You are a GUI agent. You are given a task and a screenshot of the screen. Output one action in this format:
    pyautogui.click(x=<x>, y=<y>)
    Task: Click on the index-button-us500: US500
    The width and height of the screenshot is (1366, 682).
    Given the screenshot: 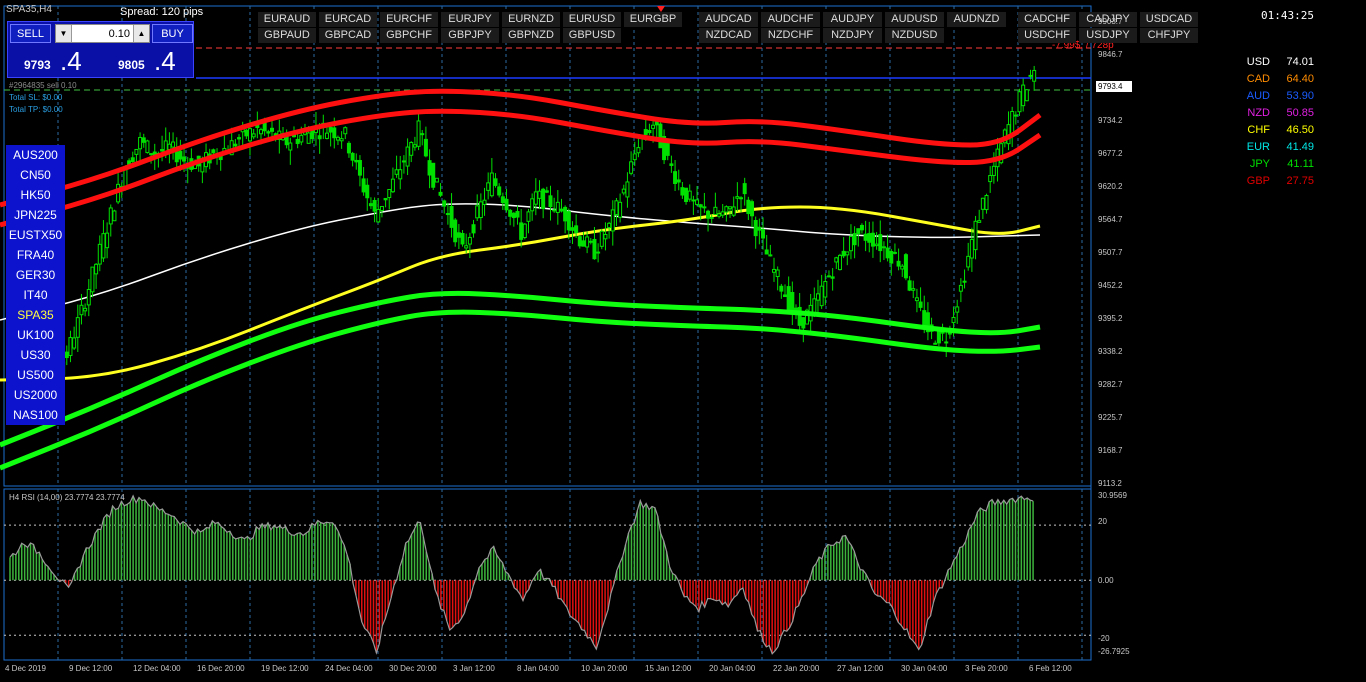 What is the action you would take?
    pyautogui.click(x=35, y=375)
    